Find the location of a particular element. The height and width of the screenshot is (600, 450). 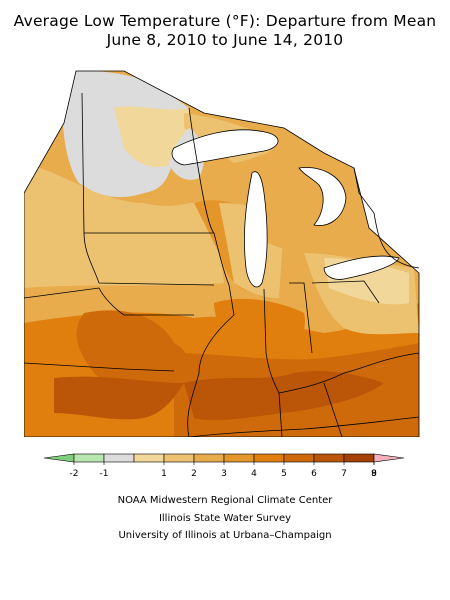

map-subtitle-date-range: June 8, 2010 to June 14, 2010 is located at coordinates (225, 40).